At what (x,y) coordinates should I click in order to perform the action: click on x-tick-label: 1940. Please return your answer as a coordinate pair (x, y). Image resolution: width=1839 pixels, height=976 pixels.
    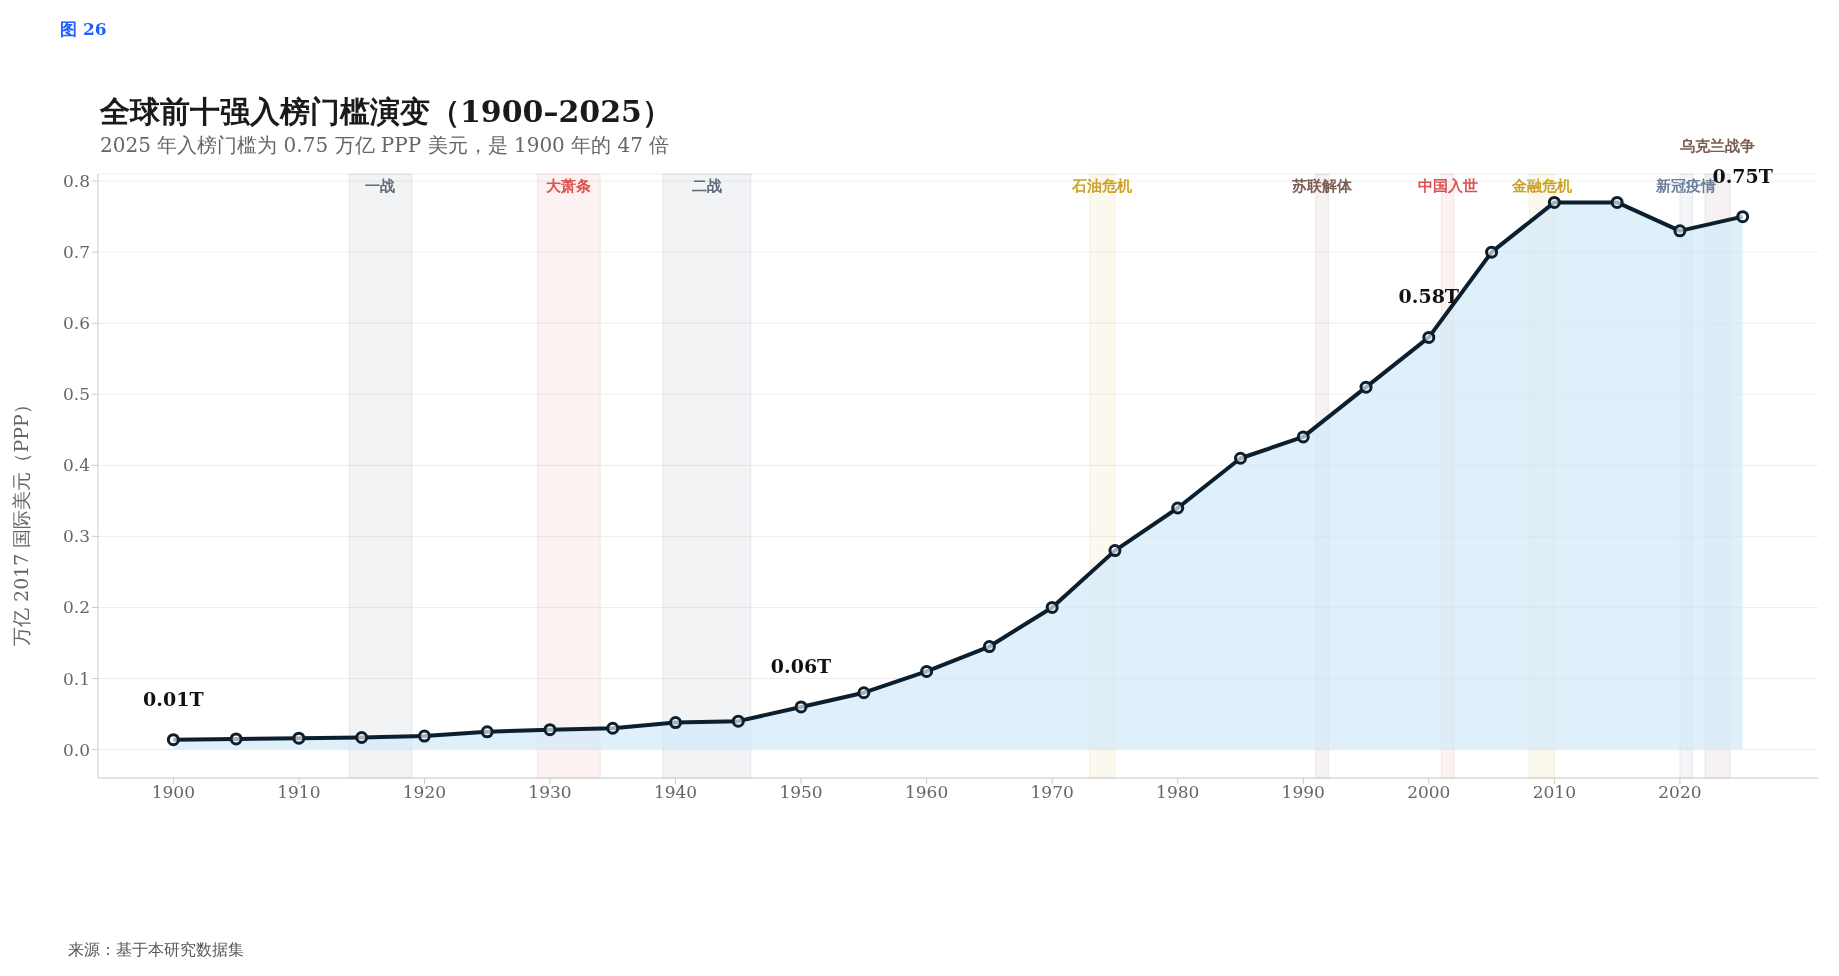
    Looking at the image, I should click on (675, 792).